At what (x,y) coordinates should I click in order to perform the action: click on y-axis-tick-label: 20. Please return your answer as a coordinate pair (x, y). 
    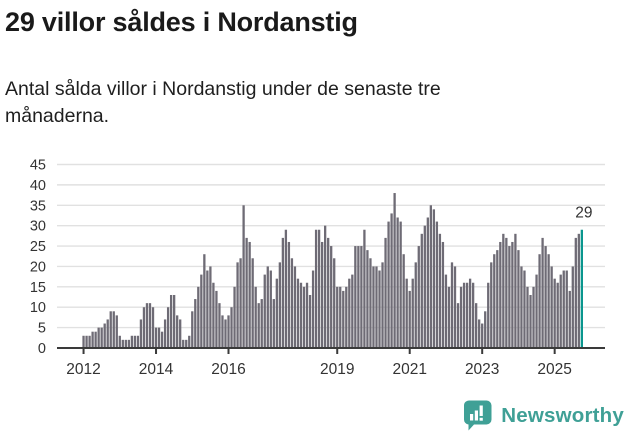
    Looking at the image, I should click on (38, 267).